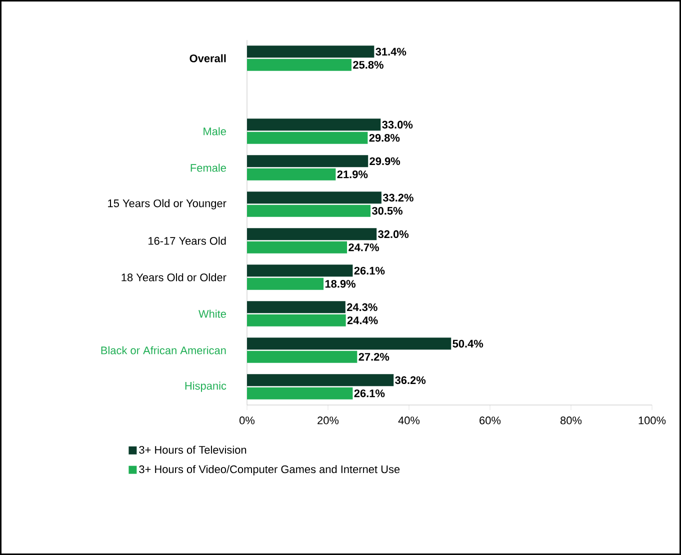 This screenshot has height=555, width=681. I want to click on data-label: 18.9%, so click(340, 284).